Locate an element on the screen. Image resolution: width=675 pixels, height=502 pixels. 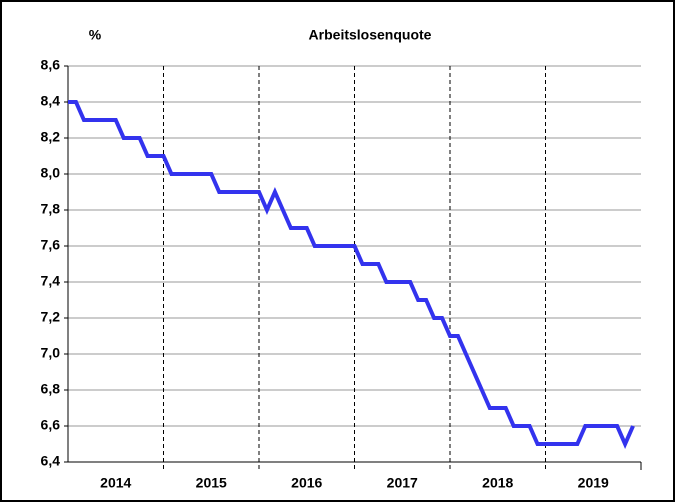
x-tick-label: 2018 is located at coordinates (497, 483).